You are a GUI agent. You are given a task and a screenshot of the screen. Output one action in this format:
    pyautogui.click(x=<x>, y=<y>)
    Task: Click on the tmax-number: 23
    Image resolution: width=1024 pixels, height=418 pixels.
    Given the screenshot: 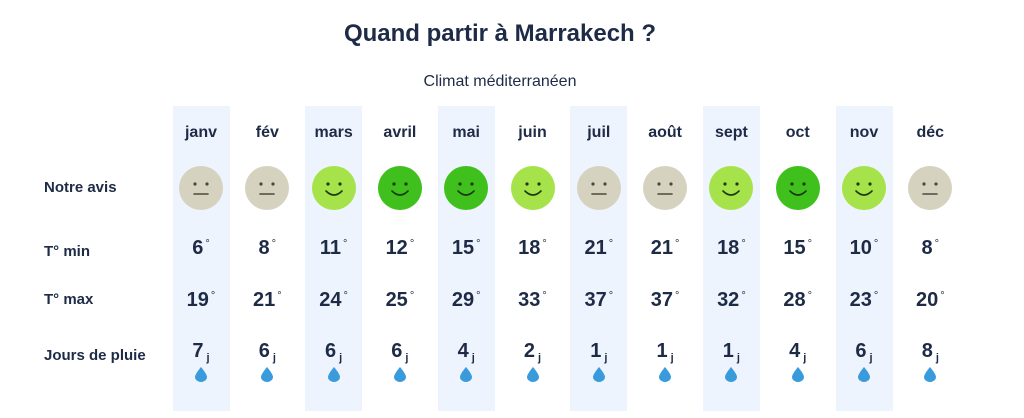 What is the action you would take?
    pyautogui.click(x=860, y=300)
    